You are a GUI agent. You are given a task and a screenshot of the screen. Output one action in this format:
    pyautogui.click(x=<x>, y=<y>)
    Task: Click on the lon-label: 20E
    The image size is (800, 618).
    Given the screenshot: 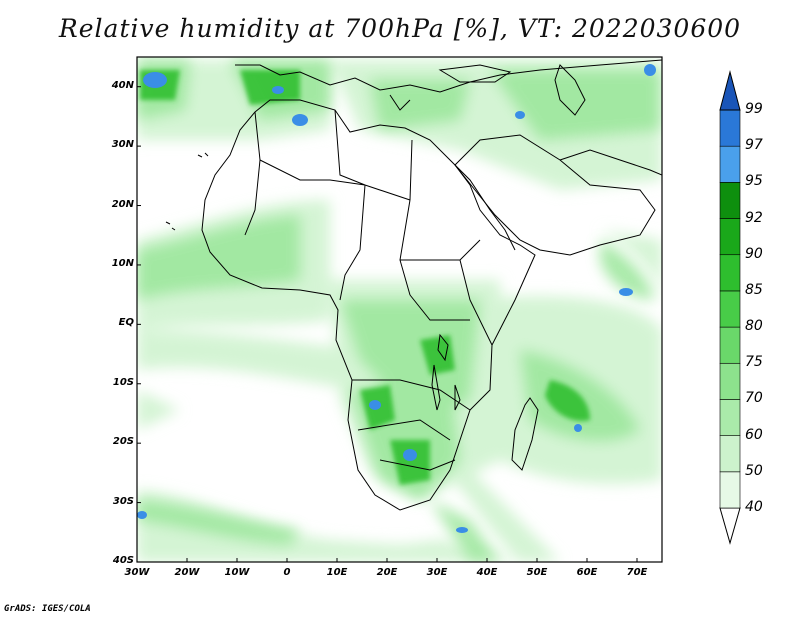 What is the action you would take?
    pyautogui.click(x=387, y=572)
    